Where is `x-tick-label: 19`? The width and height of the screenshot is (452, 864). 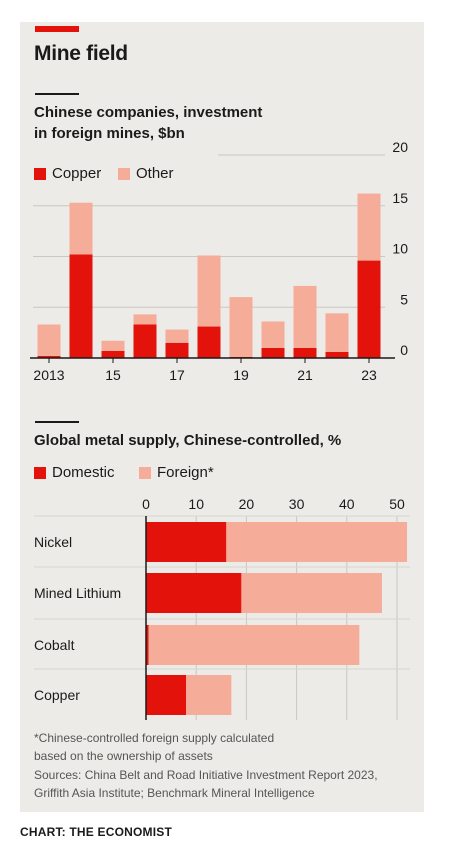
x-tick-label: 19 is located at coordinates (241, 375).